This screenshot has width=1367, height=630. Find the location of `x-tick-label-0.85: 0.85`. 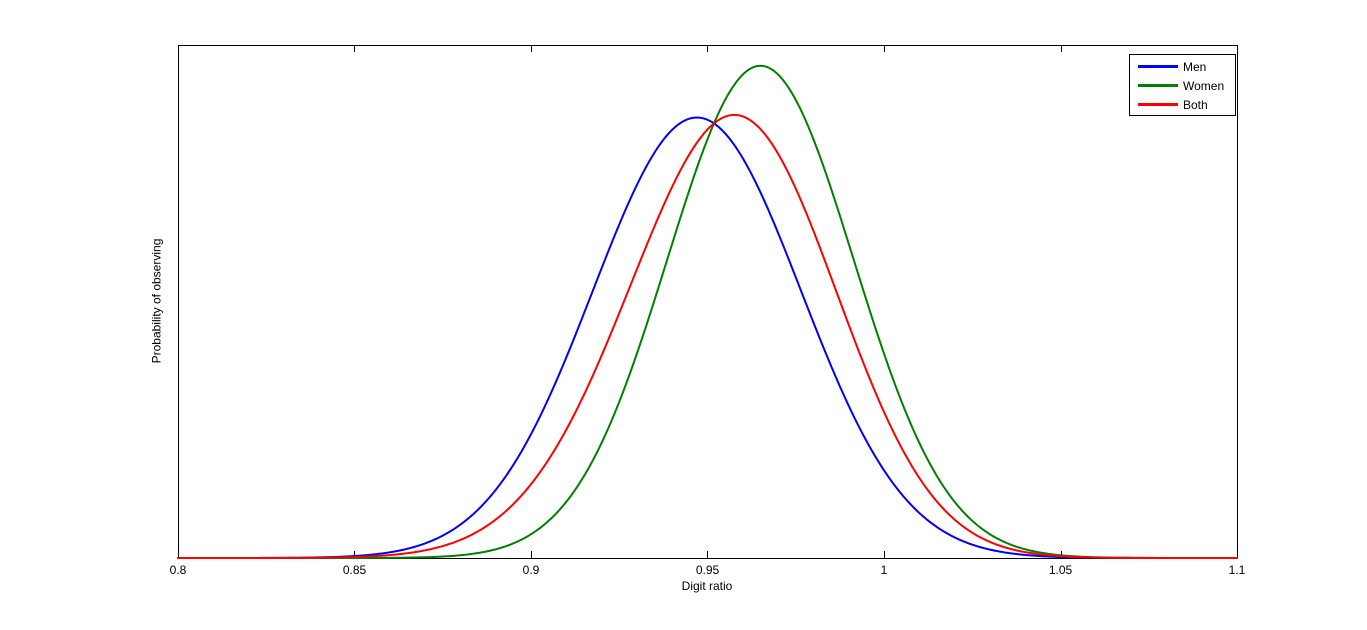

x-tick-label-0.85: 0.85 is located at coordinates (354, 570).